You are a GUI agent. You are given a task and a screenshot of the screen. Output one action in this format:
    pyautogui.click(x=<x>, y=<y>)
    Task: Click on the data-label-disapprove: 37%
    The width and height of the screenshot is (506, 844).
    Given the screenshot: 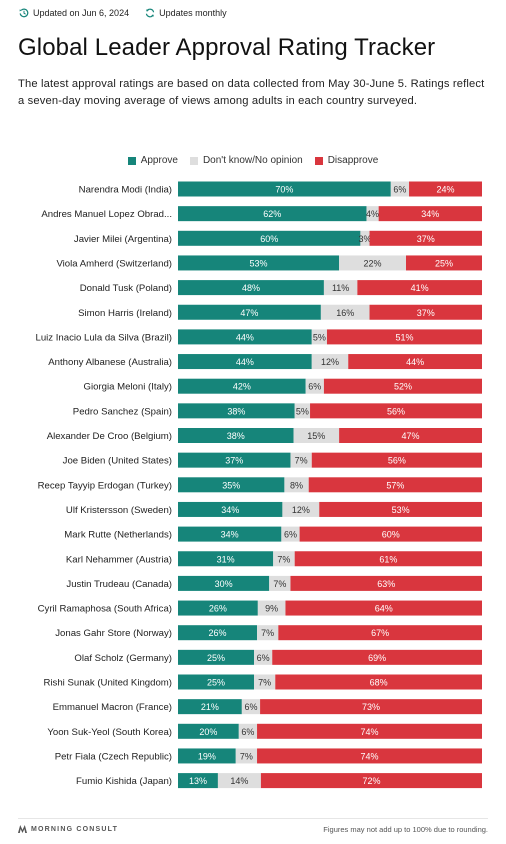 What is the action you would take?
    pyautogui.click(x=426, y=313)
    